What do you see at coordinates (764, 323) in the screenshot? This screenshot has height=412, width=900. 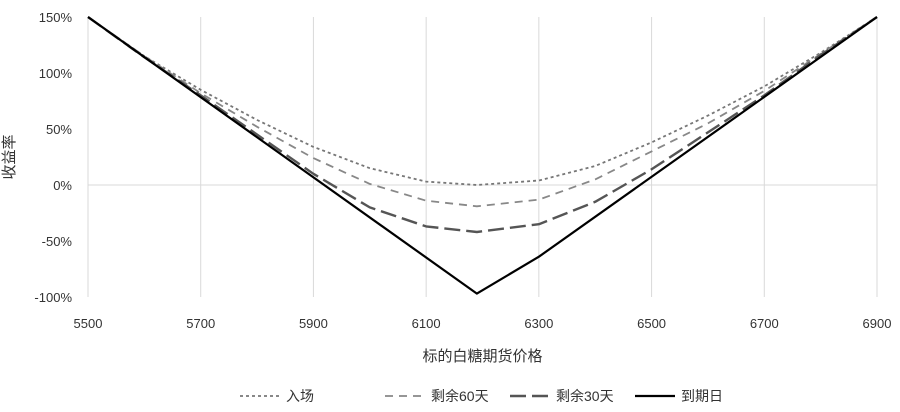 I see `x-tick-label-6: 6700` at bounding box center [764, 323].